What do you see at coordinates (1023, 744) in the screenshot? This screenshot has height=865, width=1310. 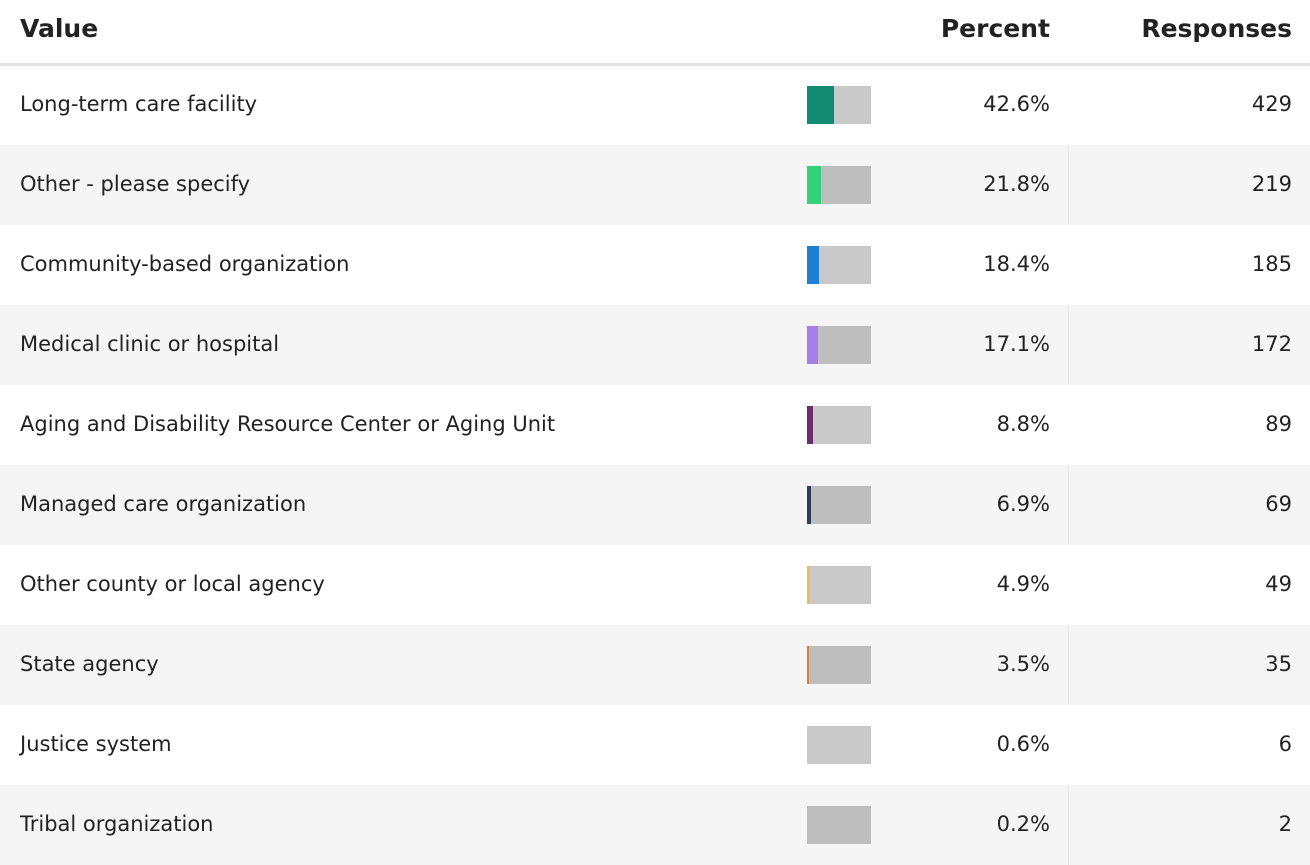 I see `percent-cell: 0.6%` at bounding box center [1023, 744].